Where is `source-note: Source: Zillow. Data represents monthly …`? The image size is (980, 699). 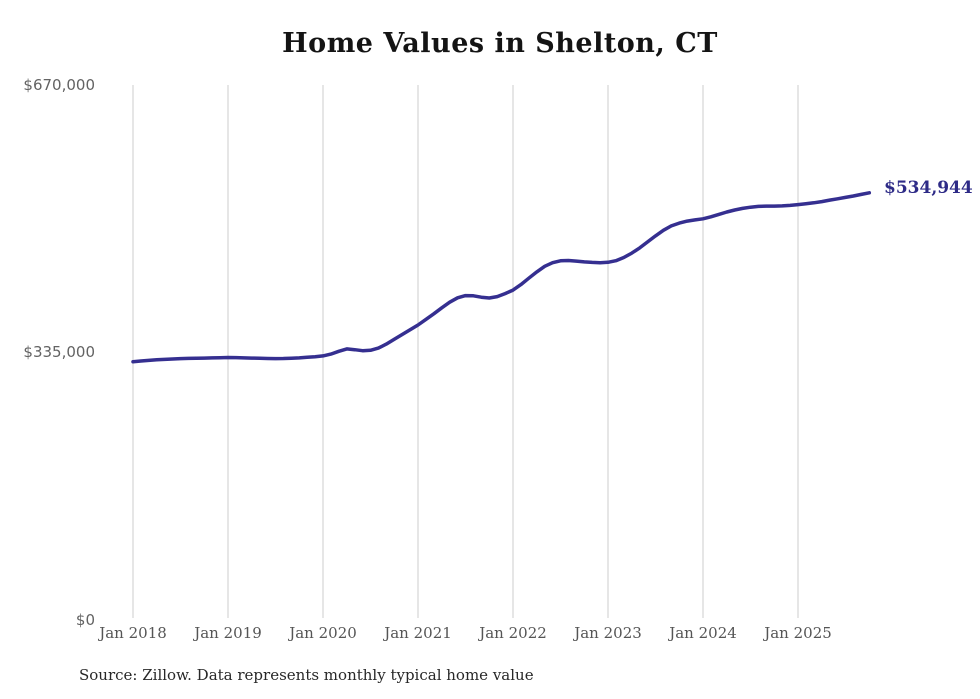
source-note: Source: Zillow. Data represents monthly … is located at coordinates (306, 675).